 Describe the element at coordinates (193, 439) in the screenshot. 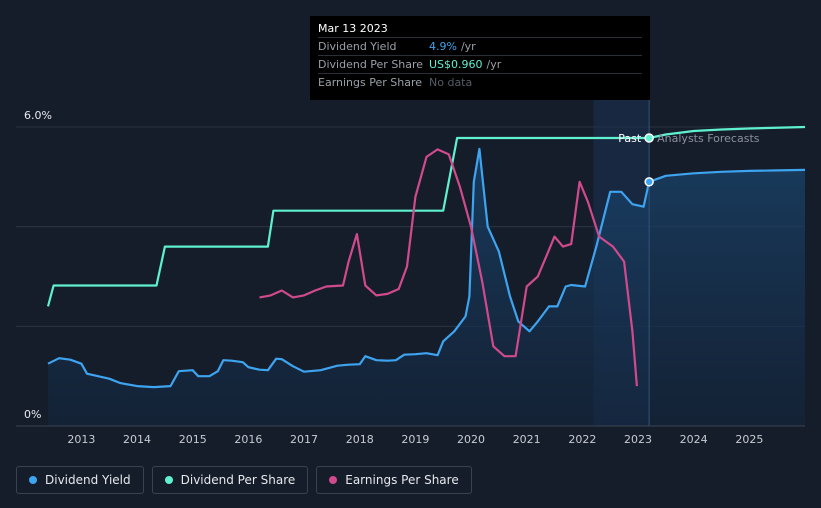

I see `x-tick-label: 2015` at that location.